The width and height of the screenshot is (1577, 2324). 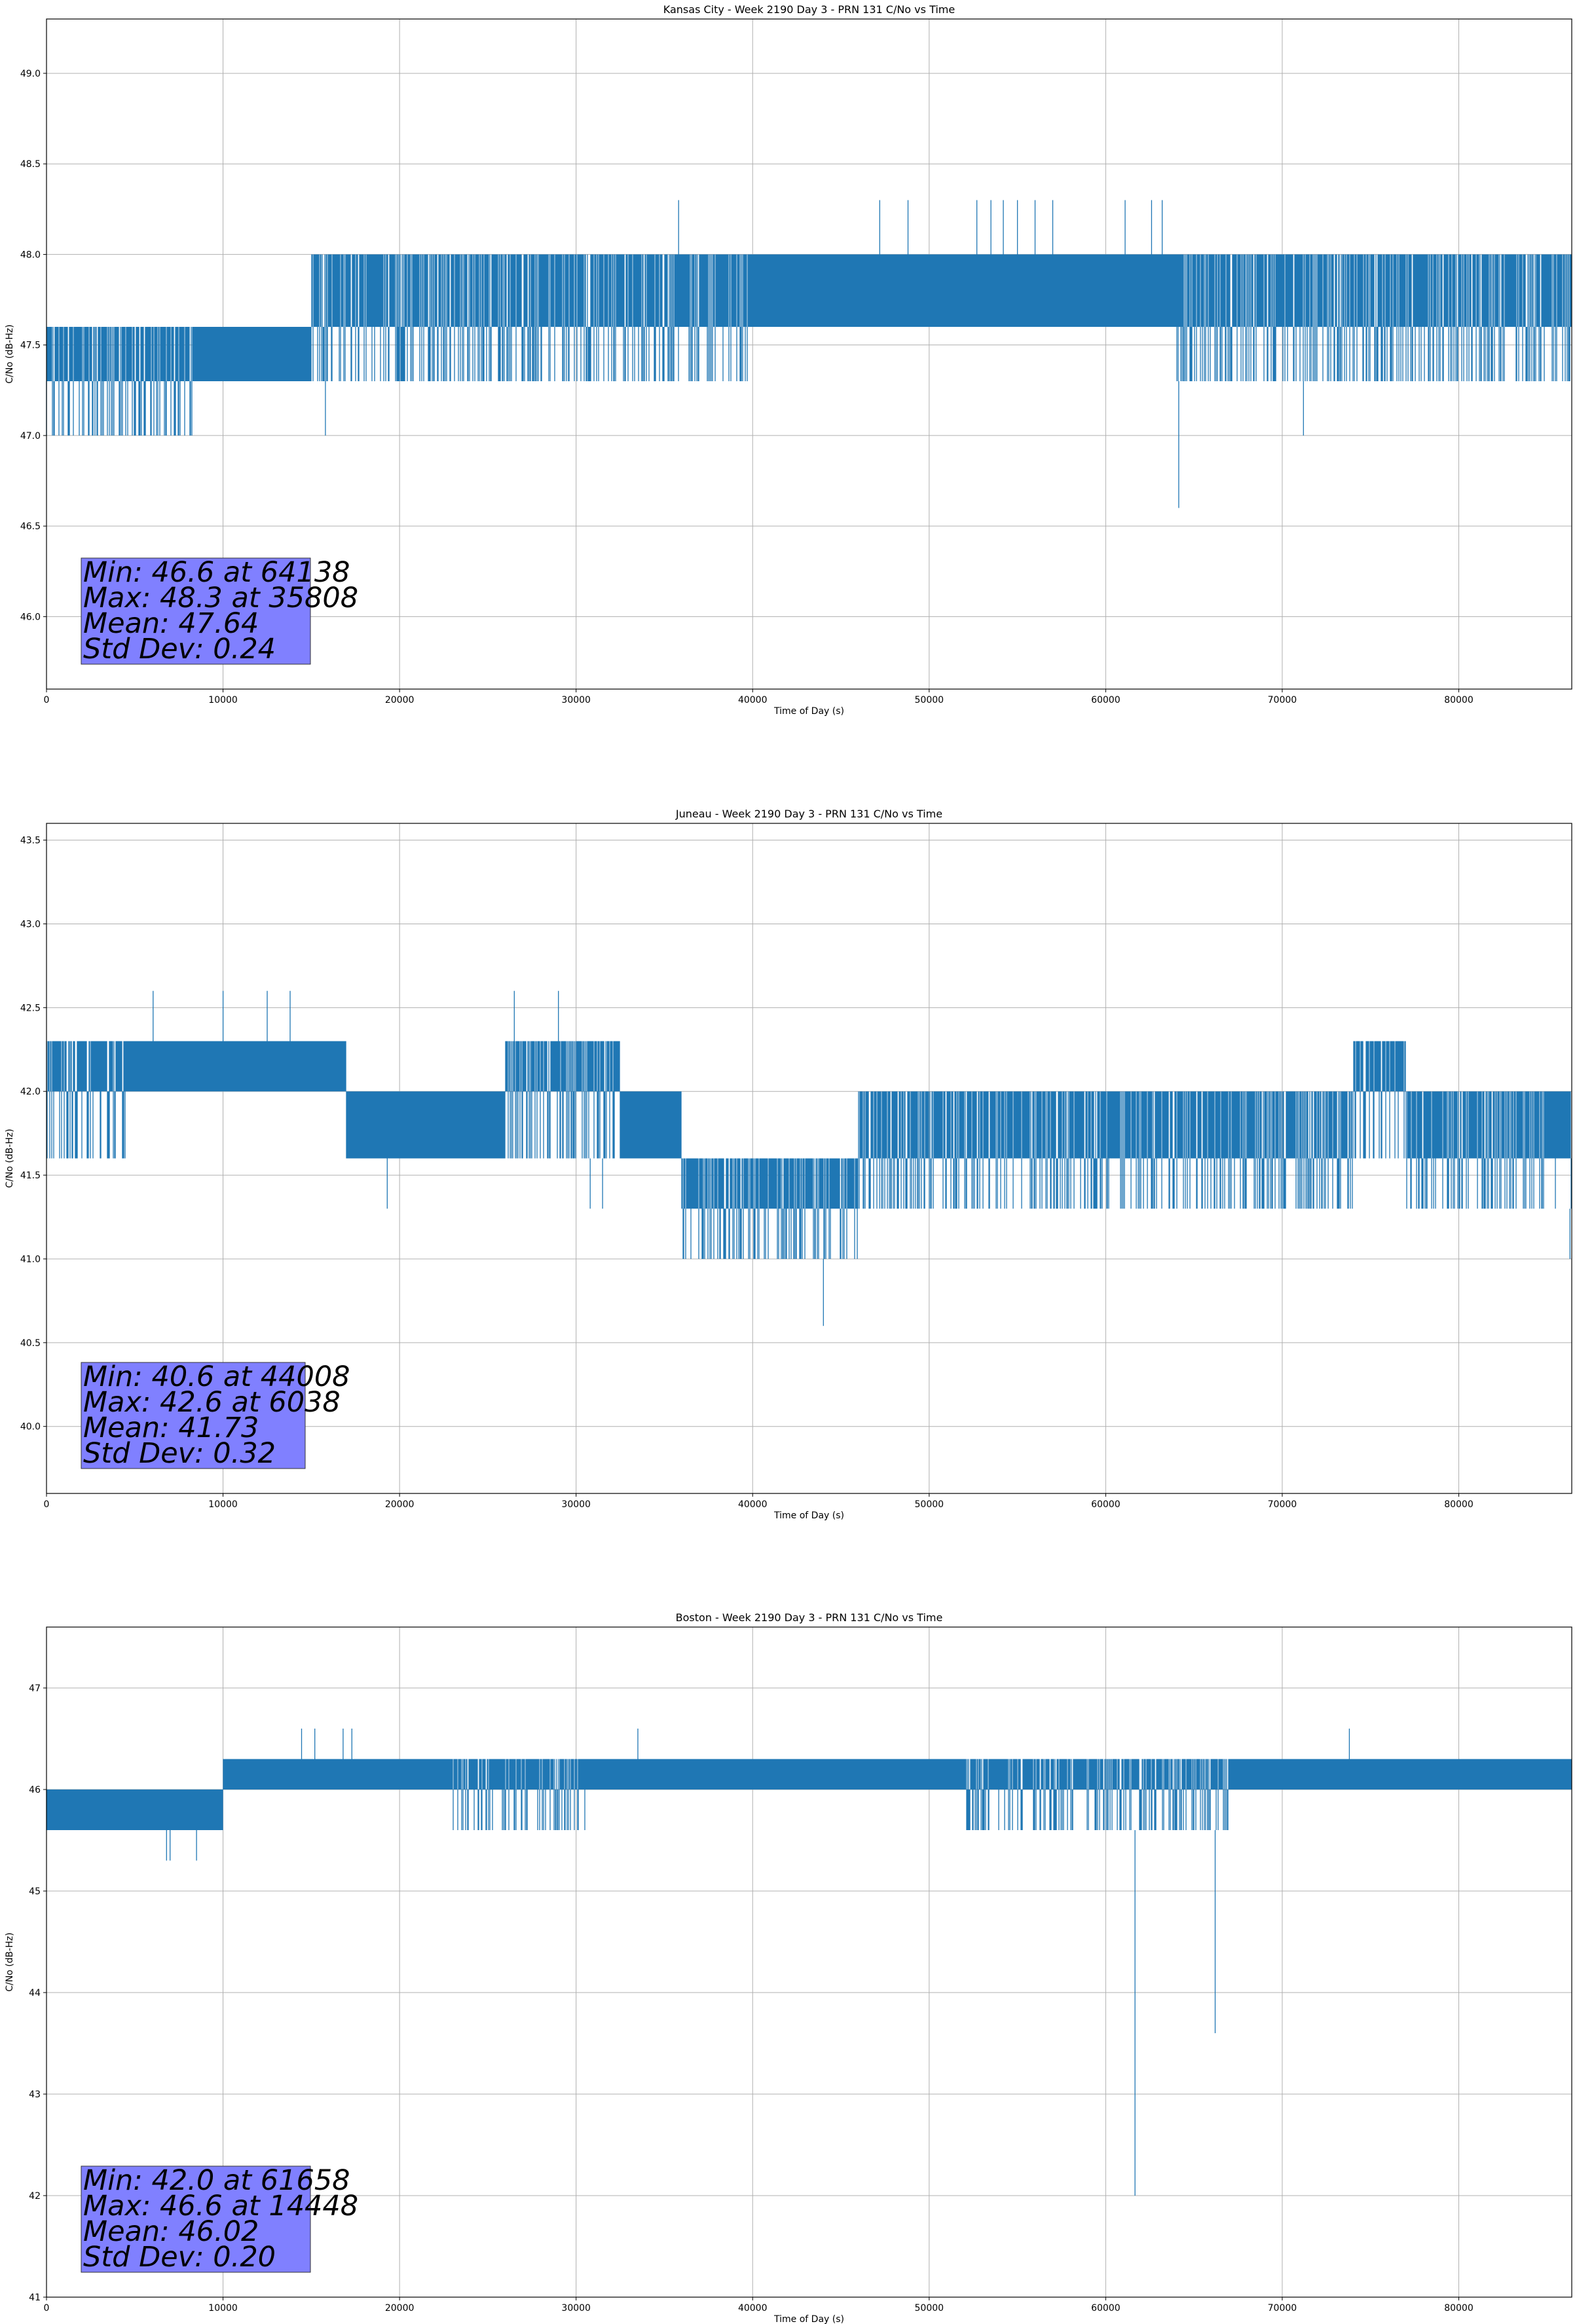 I want to click on y-tick-label: 40.0, so click(x=30, y=1427).